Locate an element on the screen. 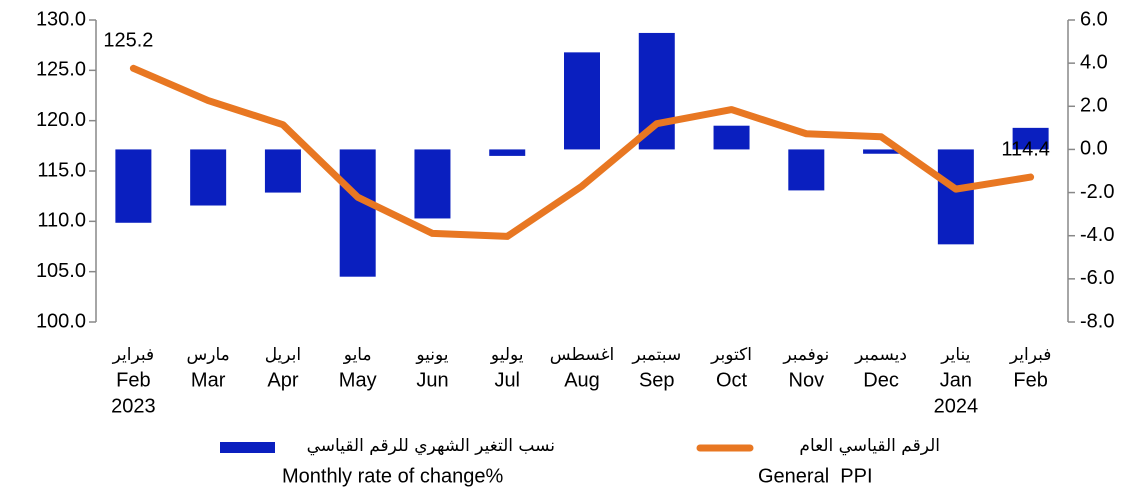 Image resolution: width=1126 pixels, height=491 pixels. x-tick-label-ar: اكتوبر is located at coordinates (731, 355).